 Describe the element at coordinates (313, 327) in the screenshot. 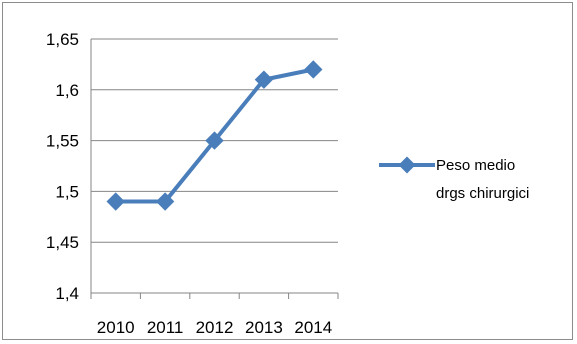

I see `x-tick-label: 2014` at that location.